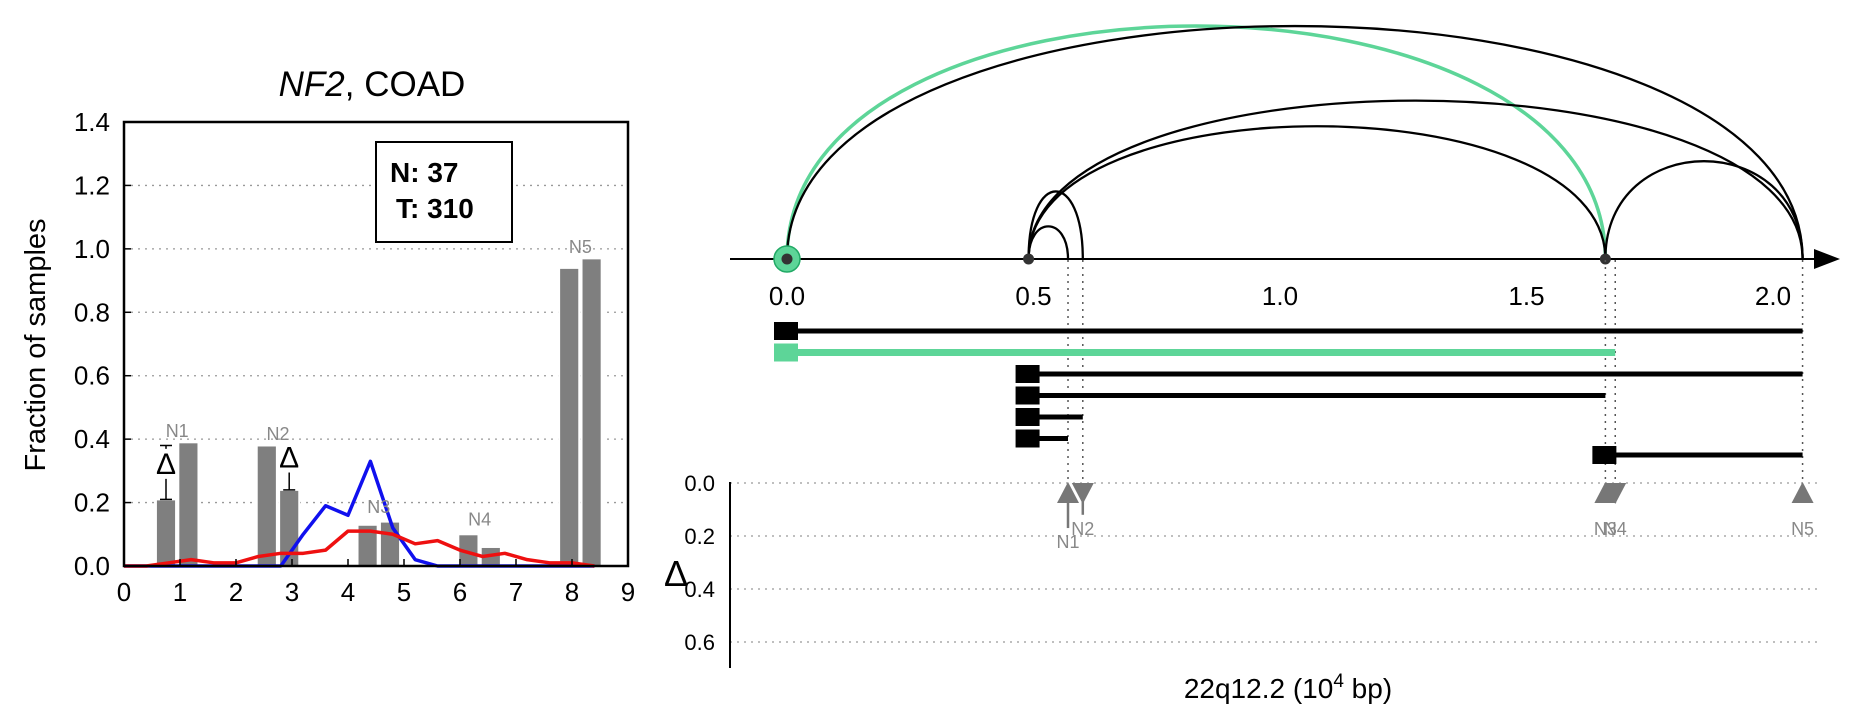  What do you see at coordinates (277, 434) in the screenshot?
I see `bar-label: N2` at bounding box center [277, 434].